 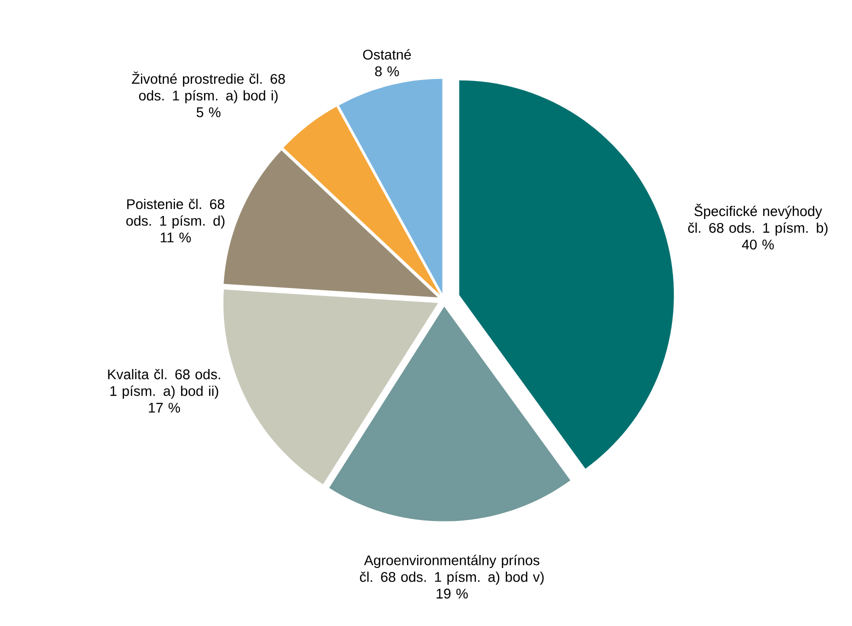 I want to click on data-label: 11 %, so click(x=175, y=237).